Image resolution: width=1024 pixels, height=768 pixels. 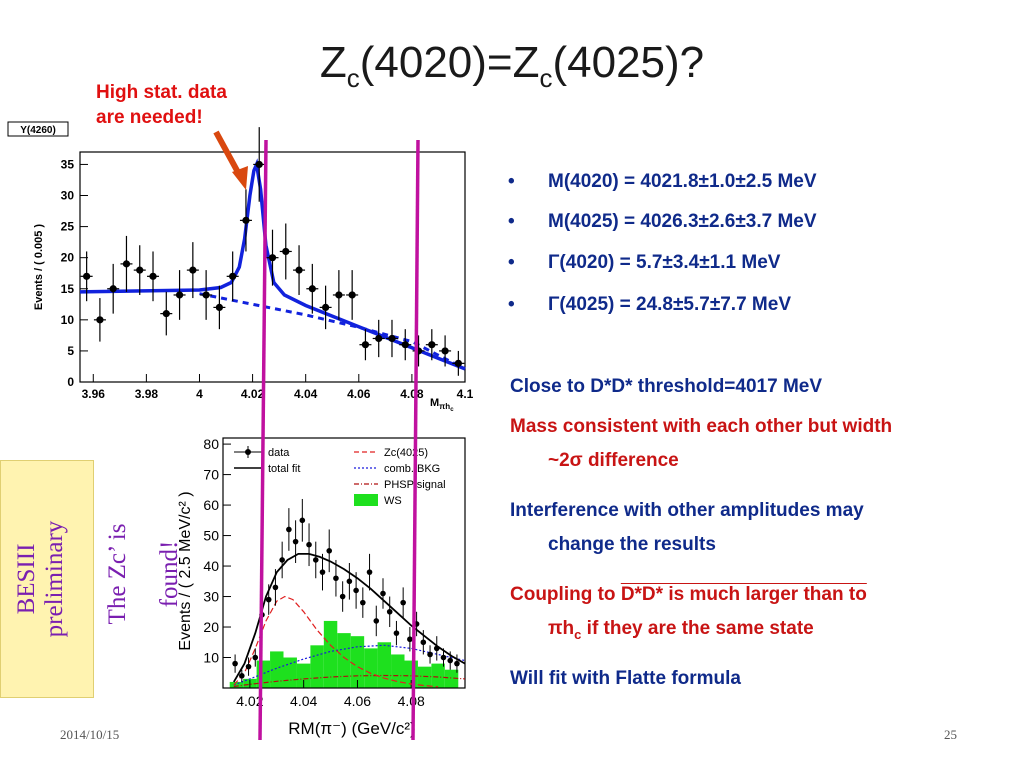 What do you see at coordinates (253, 394) in the screenshot?
I see `top-xtick-label: 4.02` at bounding box center [253, 394].